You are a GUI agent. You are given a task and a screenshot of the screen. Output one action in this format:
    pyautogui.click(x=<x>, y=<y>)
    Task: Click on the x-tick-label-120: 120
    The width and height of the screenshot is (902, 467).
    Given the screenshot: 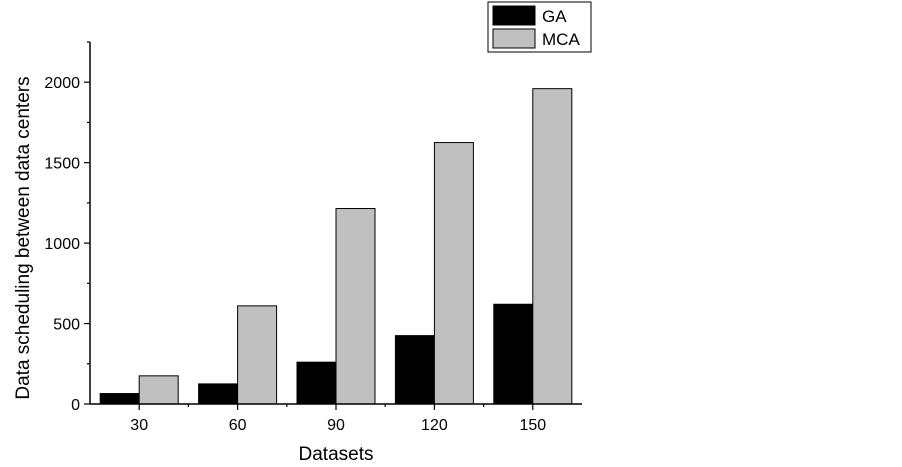 What is the action you would take?
    pyautogui.click(x=434, y=425)
    